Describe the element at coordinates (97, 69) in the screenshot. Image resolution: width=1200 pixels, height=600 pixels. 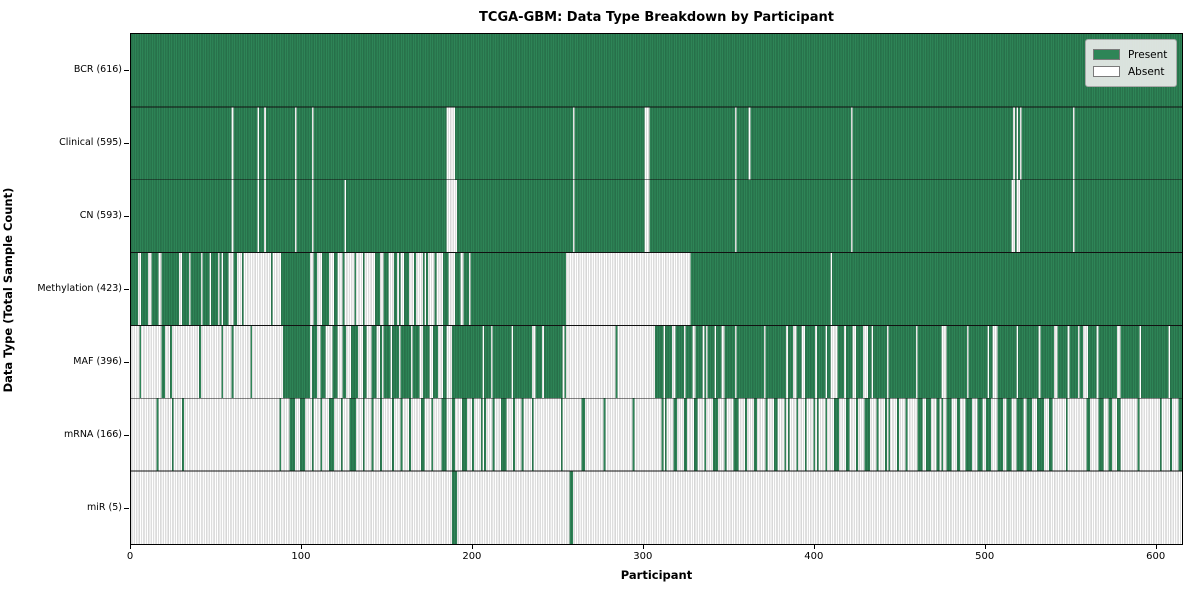
I see `y-tick-label: BCR (616)` at that location.